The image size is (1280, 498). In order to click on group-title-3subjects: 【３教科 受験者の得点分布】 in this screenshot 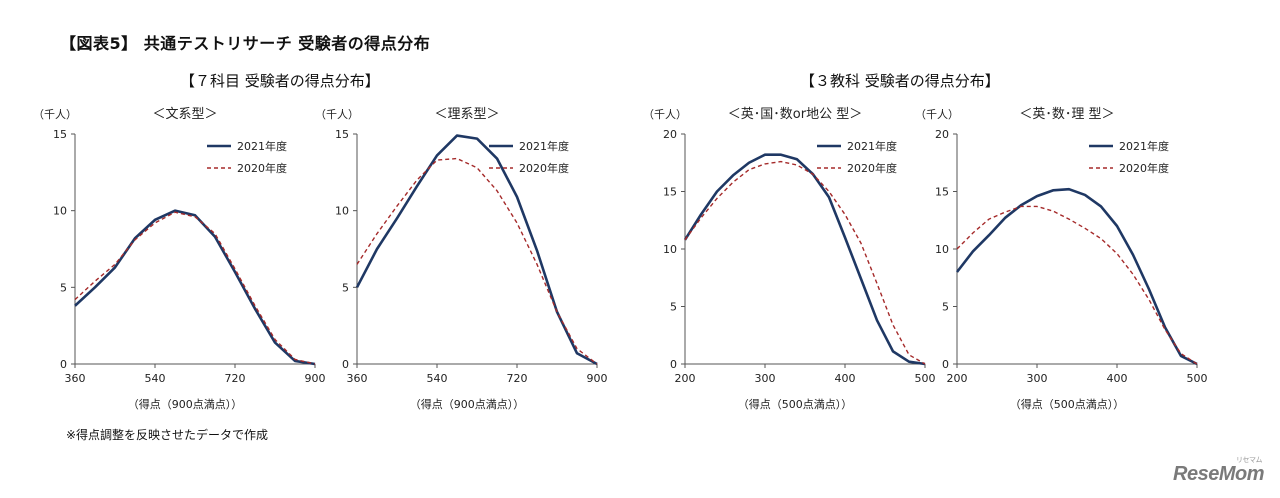, I will do `click(900, 81)`.